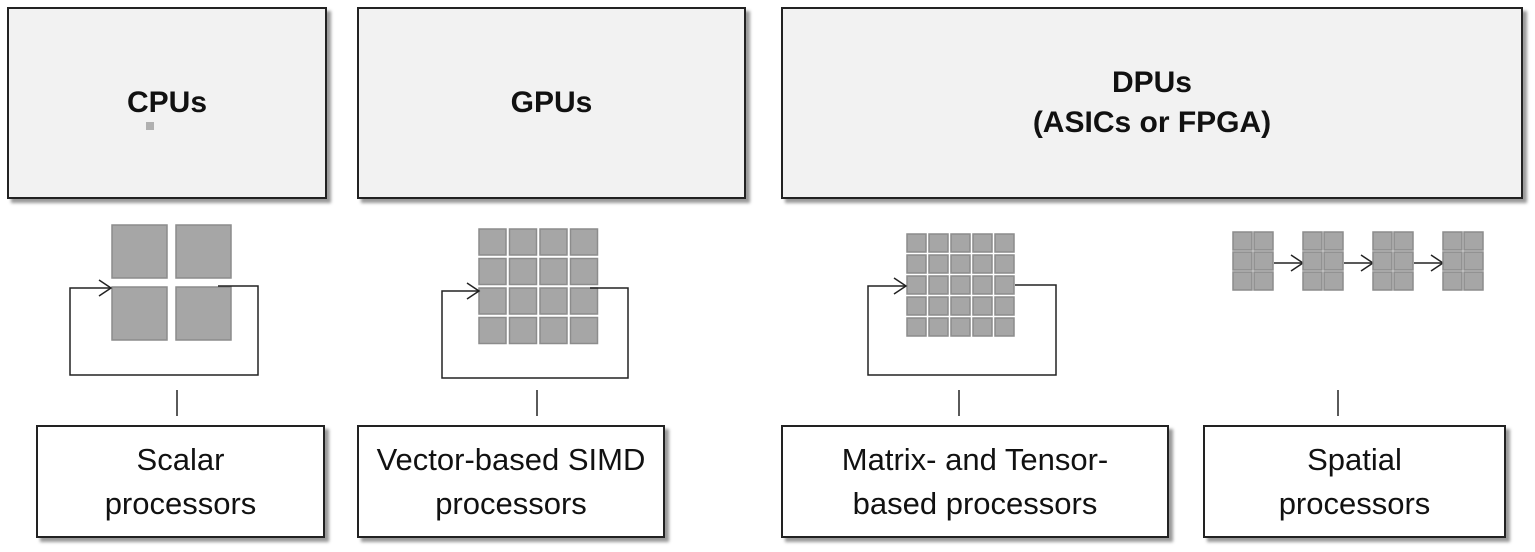 This screenshot has height=552, width=1535. What do you see at coordinates (975, 459) in the screenshot?
I see `label-line: Matrix- and Tensor-` at bounding box center [975, 459].